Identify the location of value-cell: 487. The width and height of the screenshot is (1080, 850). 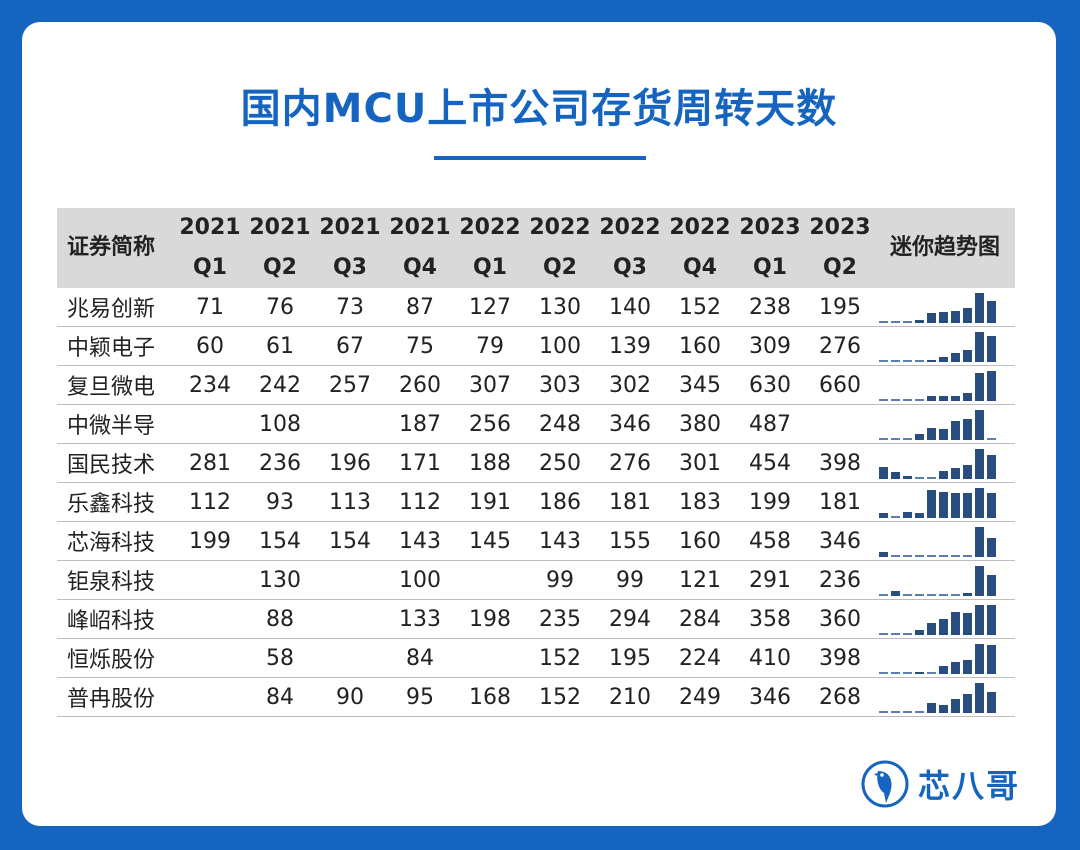
(770, 424).